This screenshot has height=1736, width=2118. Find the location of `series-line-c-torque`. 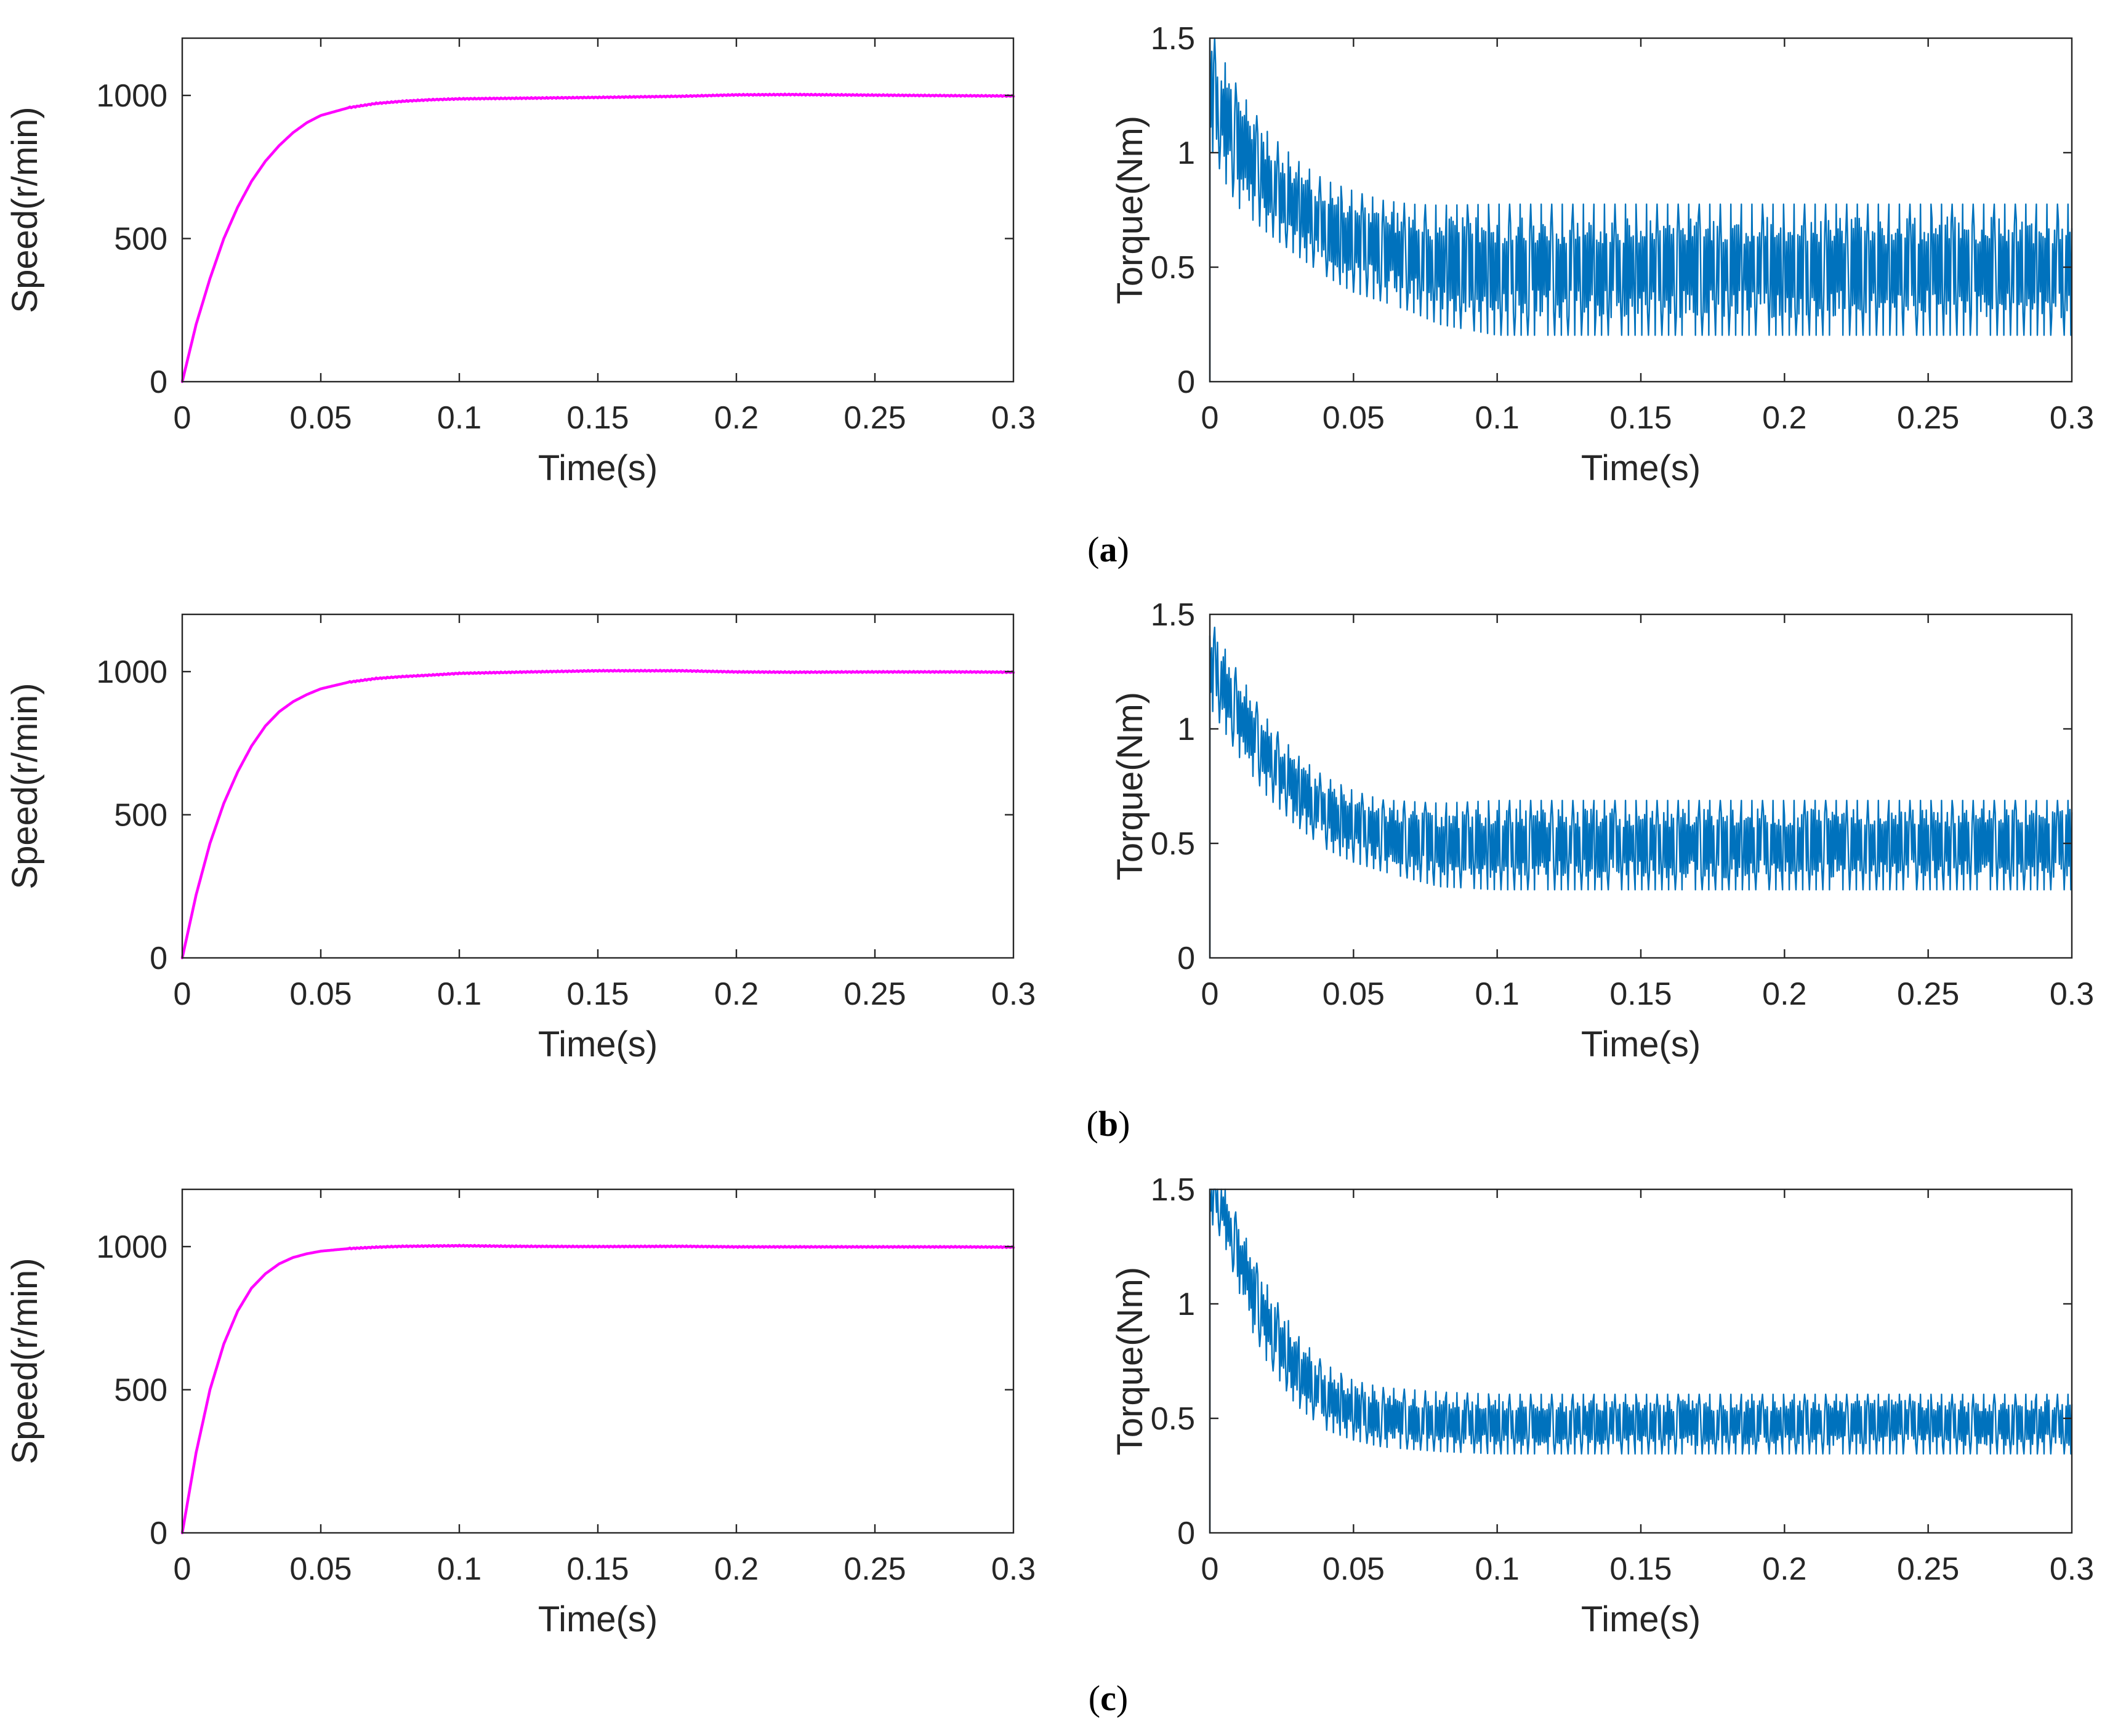

series-line-c-torque is located at coordinates (1641, 1361).